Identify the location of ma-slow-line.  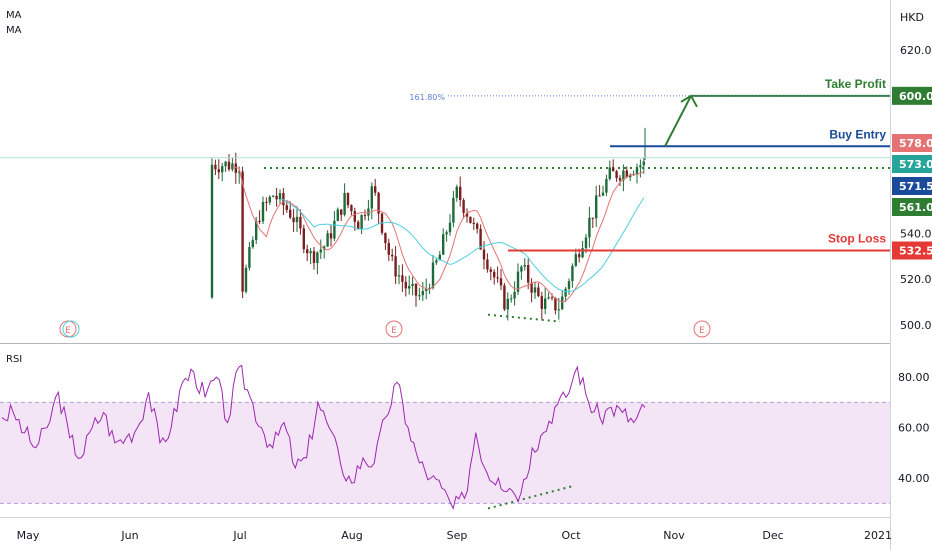
(462, 245).